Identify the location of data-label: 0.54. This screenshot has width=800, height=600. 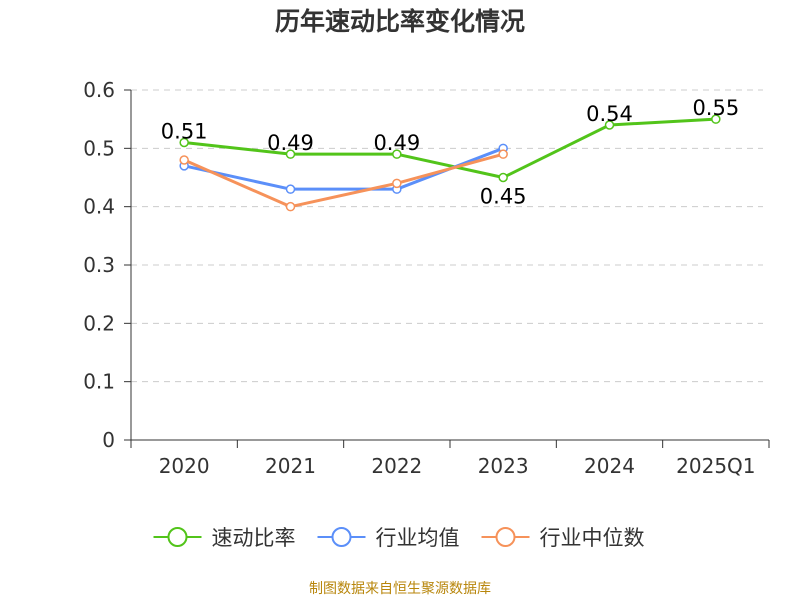
(609, 114).